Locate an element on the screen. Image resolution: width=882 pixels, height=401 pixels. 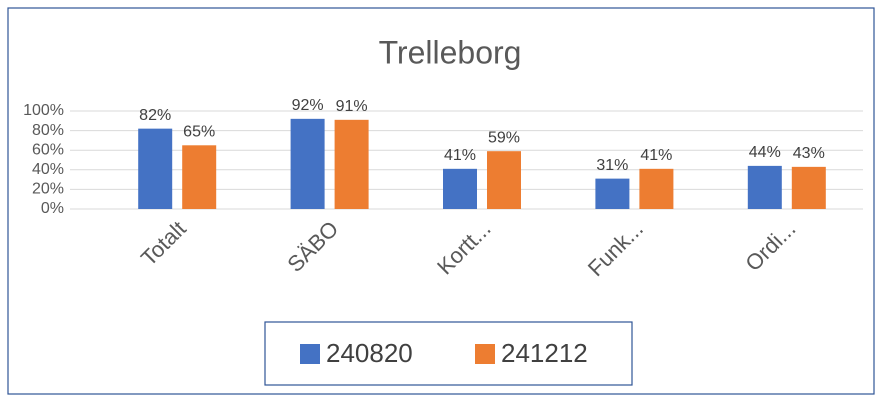
legend-label: 241212 is located at coordinates (544, 353).